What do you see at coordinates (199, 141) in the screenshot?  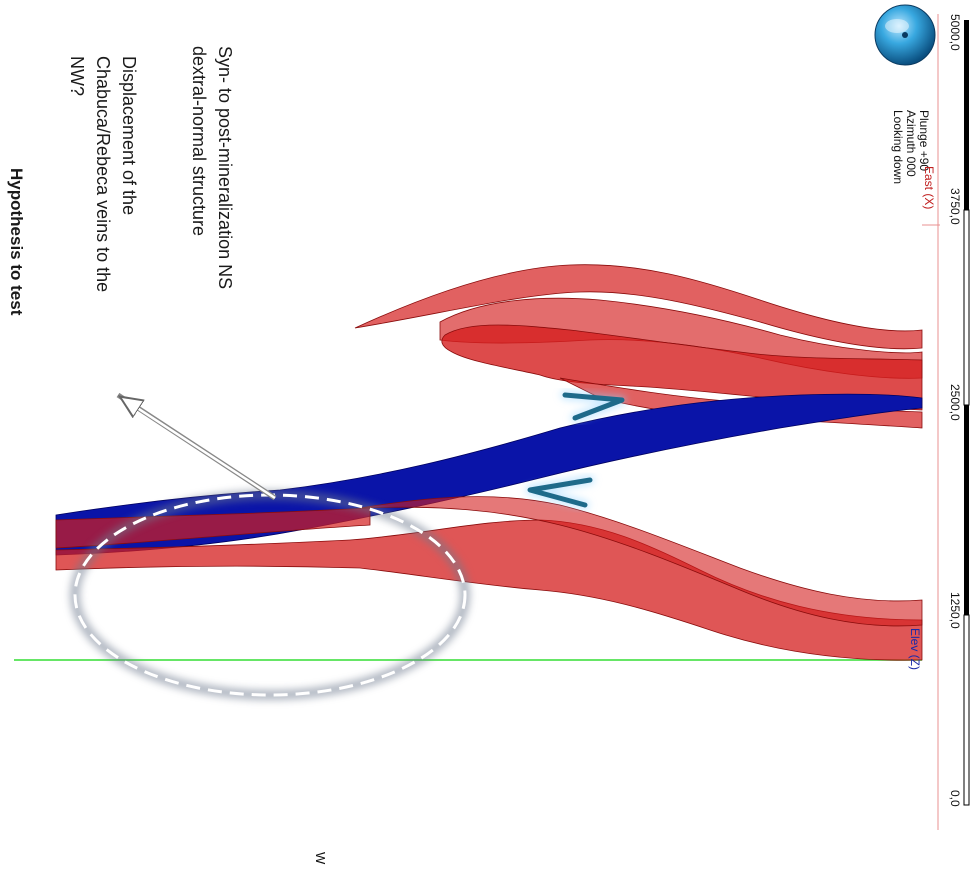 I see `structure-note-line: dextral-normal structure` at bounding box center [199, 141].